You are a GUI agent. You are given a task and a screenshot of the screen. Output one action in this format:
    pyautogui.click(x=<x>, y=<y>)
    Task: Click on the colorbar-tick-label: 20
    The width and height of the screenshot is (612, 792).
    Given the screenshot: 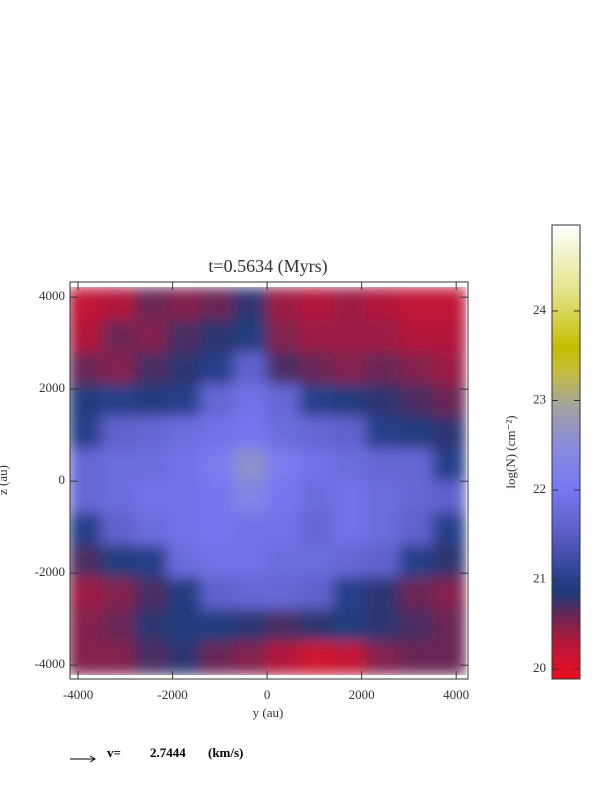 What is the action you would take?
    pyautogui.click(x=539, y=667)
    